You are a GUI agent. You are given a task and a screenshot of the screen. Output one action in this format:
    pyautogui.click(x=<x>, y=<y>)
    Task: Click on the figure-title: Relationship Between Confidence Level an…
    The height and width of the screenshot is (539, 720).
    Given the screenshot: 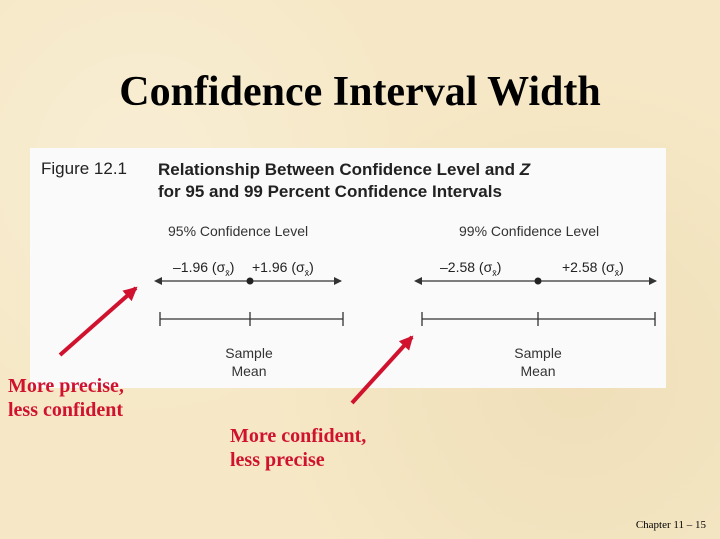 What is the action you would take?
    pyautogui.click(x=408, y=181)
    